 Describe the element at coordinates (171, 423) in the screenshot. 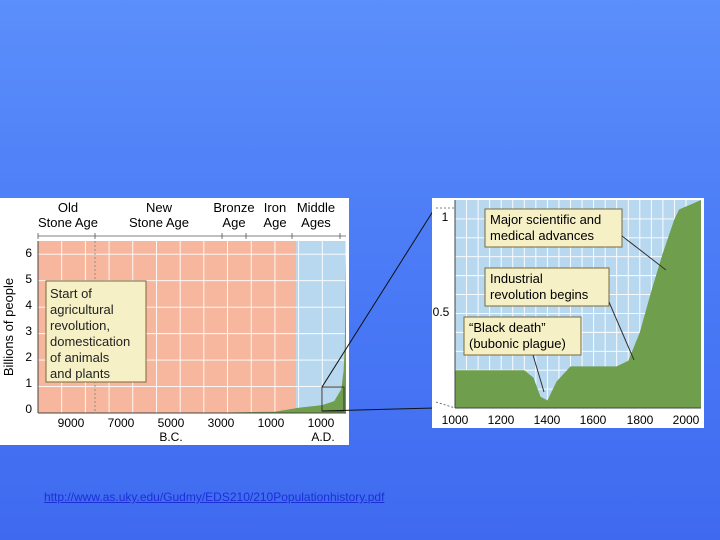

I see `main-xtick-5000: 5000` at that location.